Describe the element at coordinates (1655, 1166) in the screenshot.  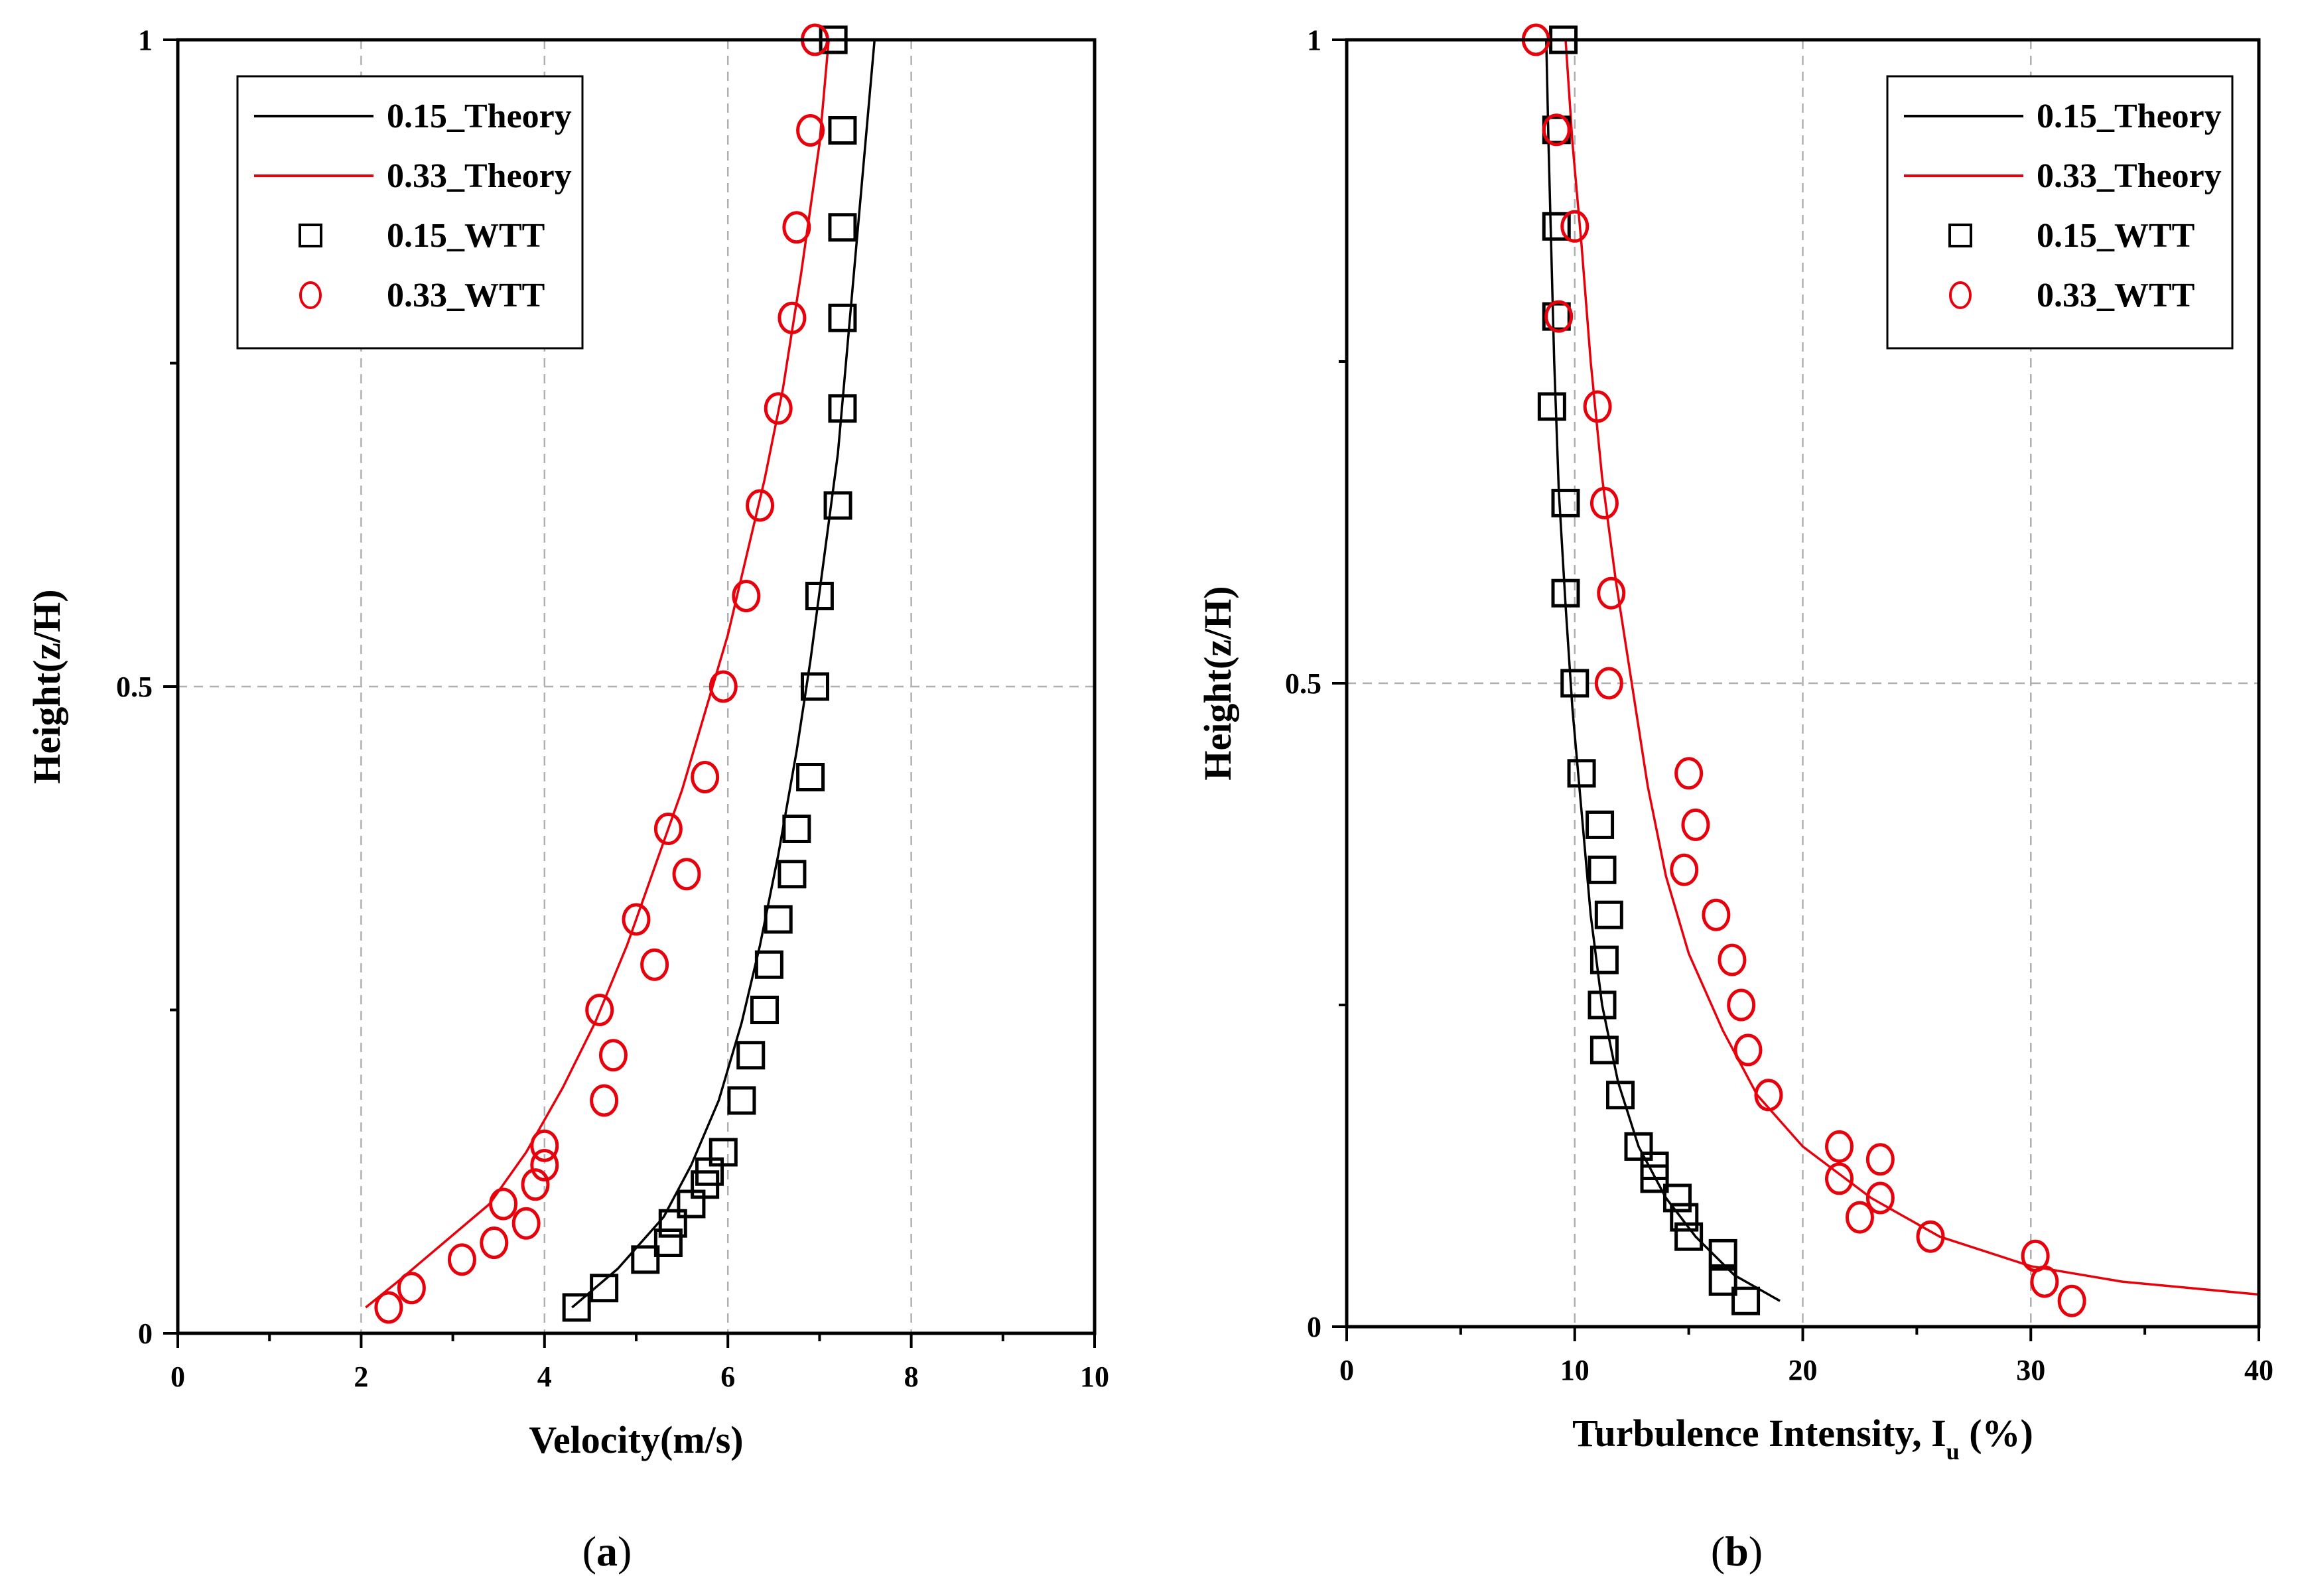
I see `b-point-0.15_WTT-7` at that location.